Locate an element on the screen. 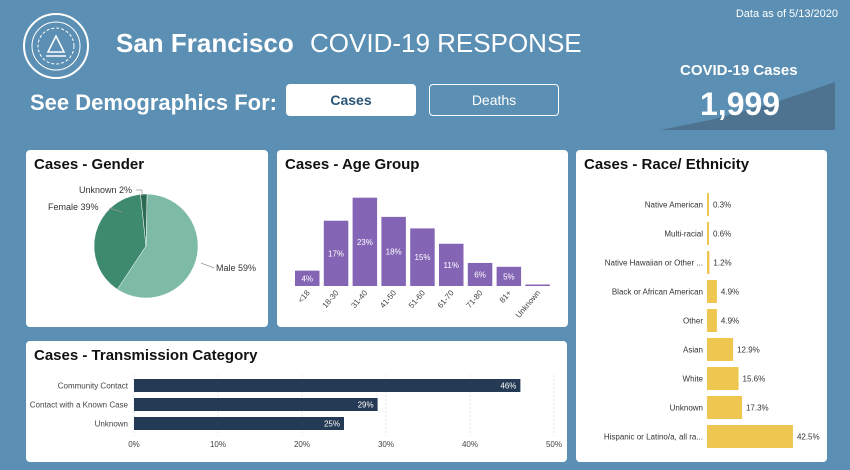 This screenshot has height=470, width=850. kpi-trend-sparkline is located at coordinates (747, 106).